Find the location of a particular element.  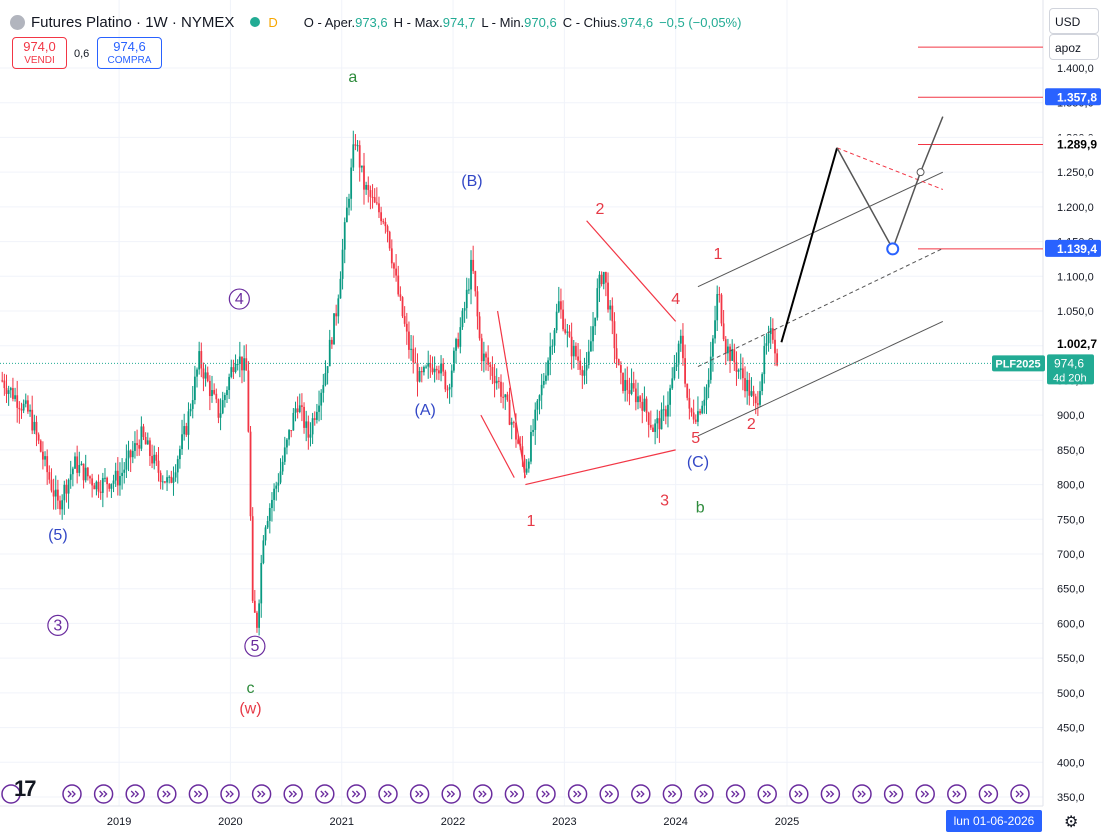

x-tick-label: 2021 is located at coordinates (341, 822).